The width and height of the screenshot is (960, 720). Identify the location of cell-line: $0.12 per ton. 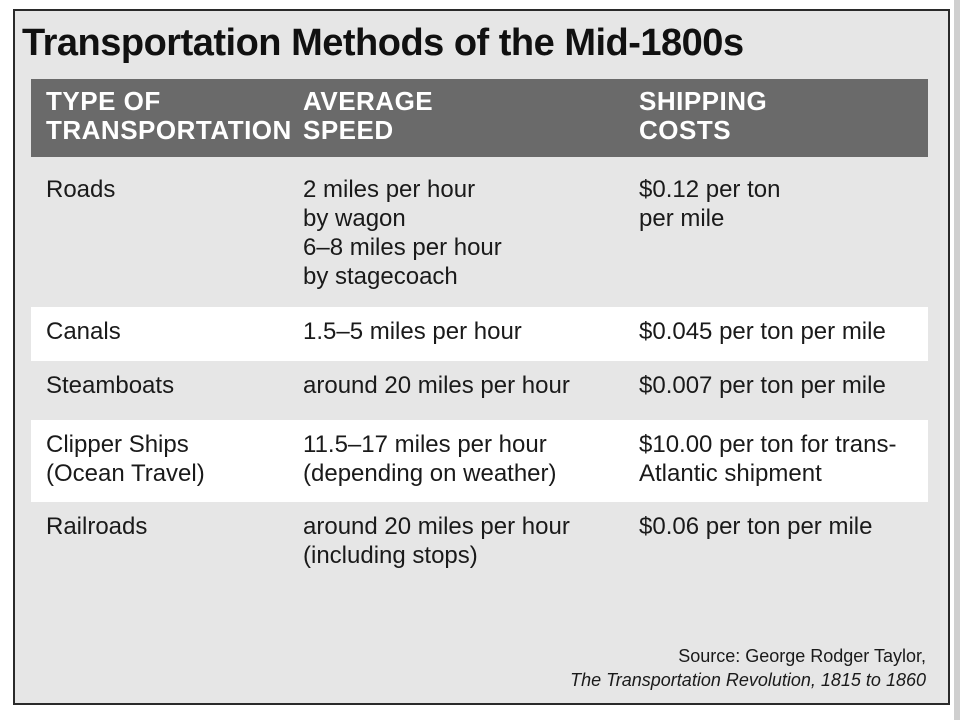
(710, 189).